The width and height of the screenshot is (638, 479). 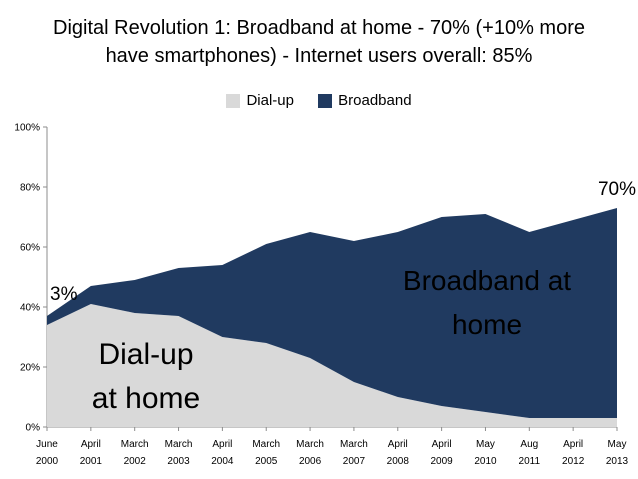 What do you see at coordinates (30, 188) in the screenshot?
I see `y-tick-label: 80%` at bounding box center [30, 188].